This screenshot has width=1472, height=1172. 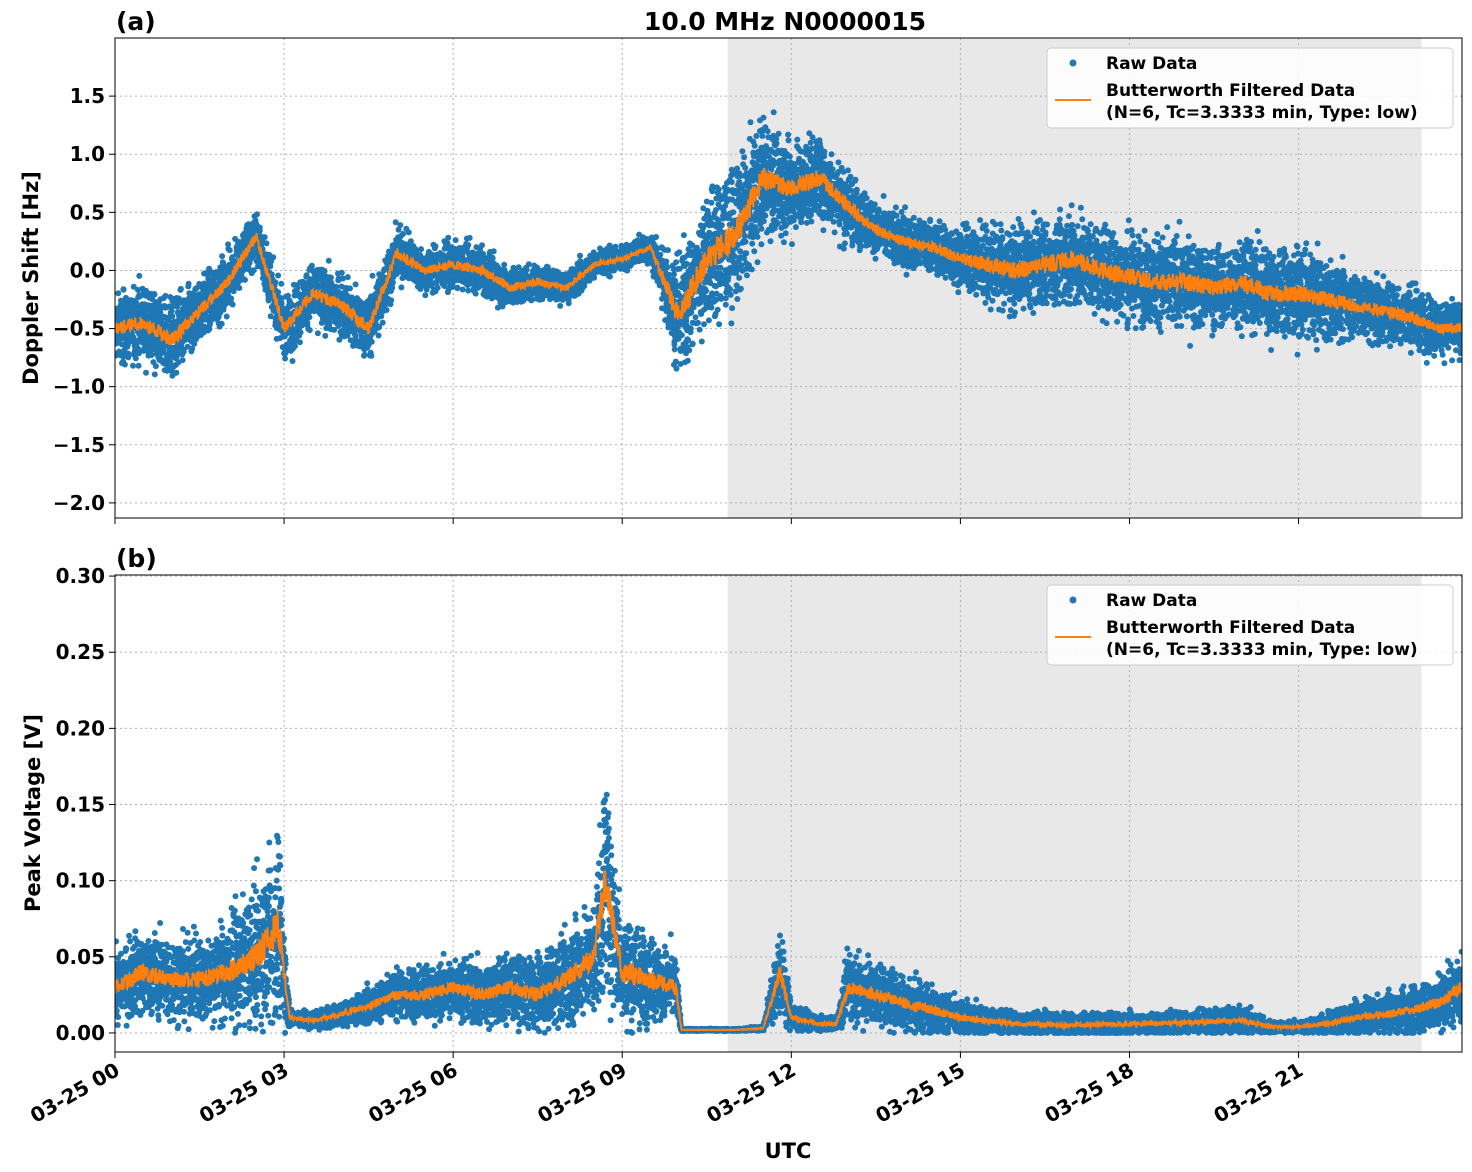 What do you see at coordinates (87, 96) in the screenshot?
I see `y-tick-label: 1.5` at bounding box center [87, 96].